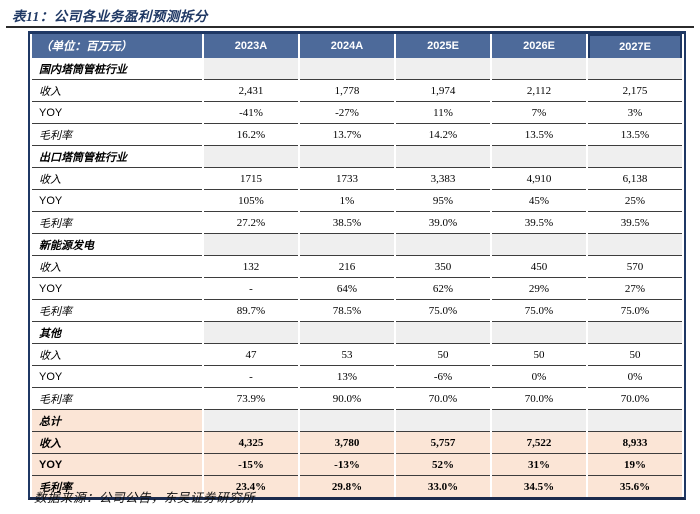 The width and height of the screenshot is (700, 514). What do you see at coordinates (117, 69) in the screenshot?
I see `section-name: 国内塔筒管桩行业` at bounding box center [117, 69].